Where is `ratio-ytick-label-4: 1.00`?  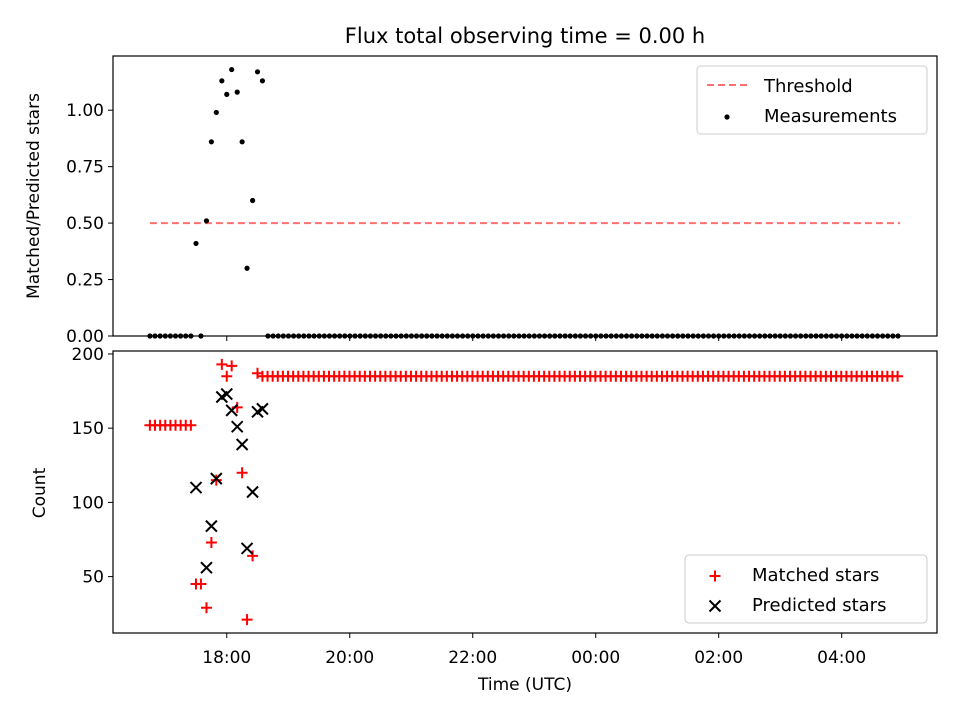
ratio-ytick-label-4: 1.00 is located at coordinates (85, 111).